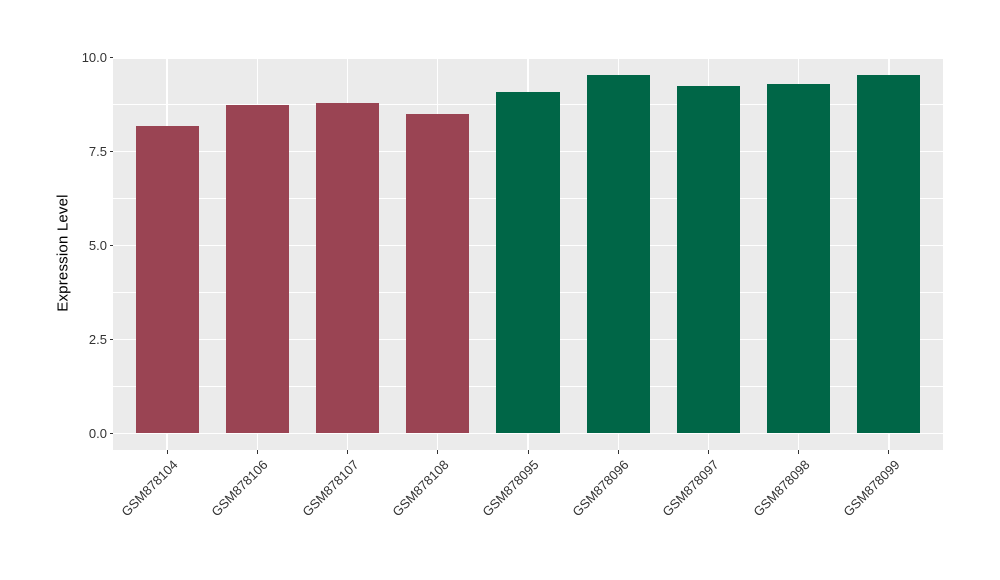 Image resolution: width=1000 pixels, height=580 pixels. What do you see at coordinates (510, 488) in the screenshot?
I see `x-tick-label: GSM878095` at bounding box center [510, 488].